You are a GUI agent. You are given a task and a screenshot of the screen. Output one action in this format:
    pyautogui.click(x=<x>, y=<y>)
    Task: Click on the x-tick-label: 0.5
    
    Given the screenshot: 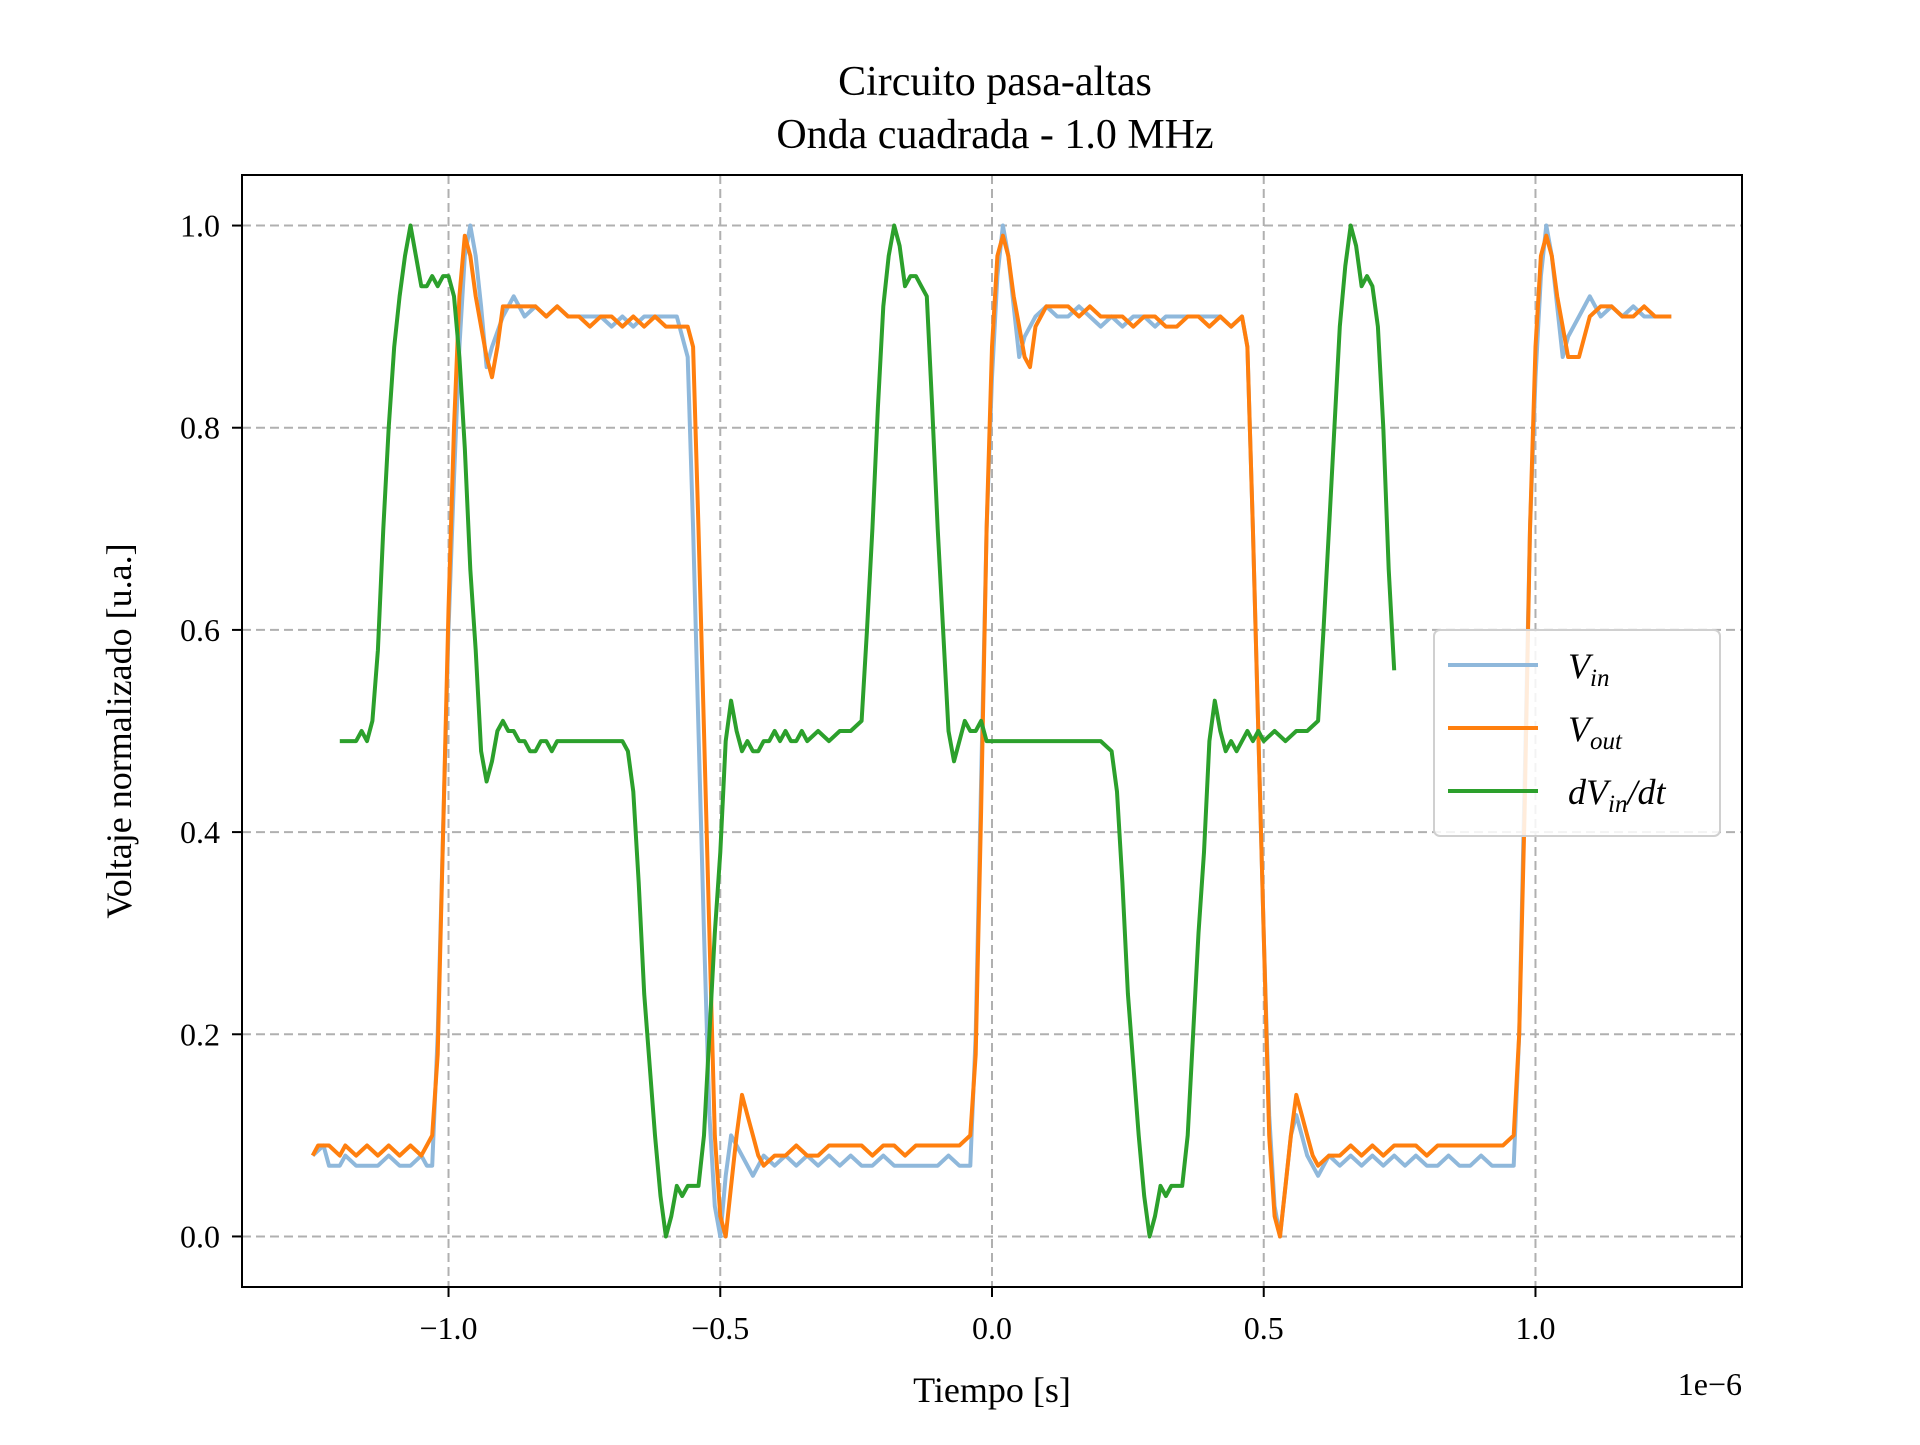 What is the action you would take?
    pyautogui.click(x=1264, y=1328)
    